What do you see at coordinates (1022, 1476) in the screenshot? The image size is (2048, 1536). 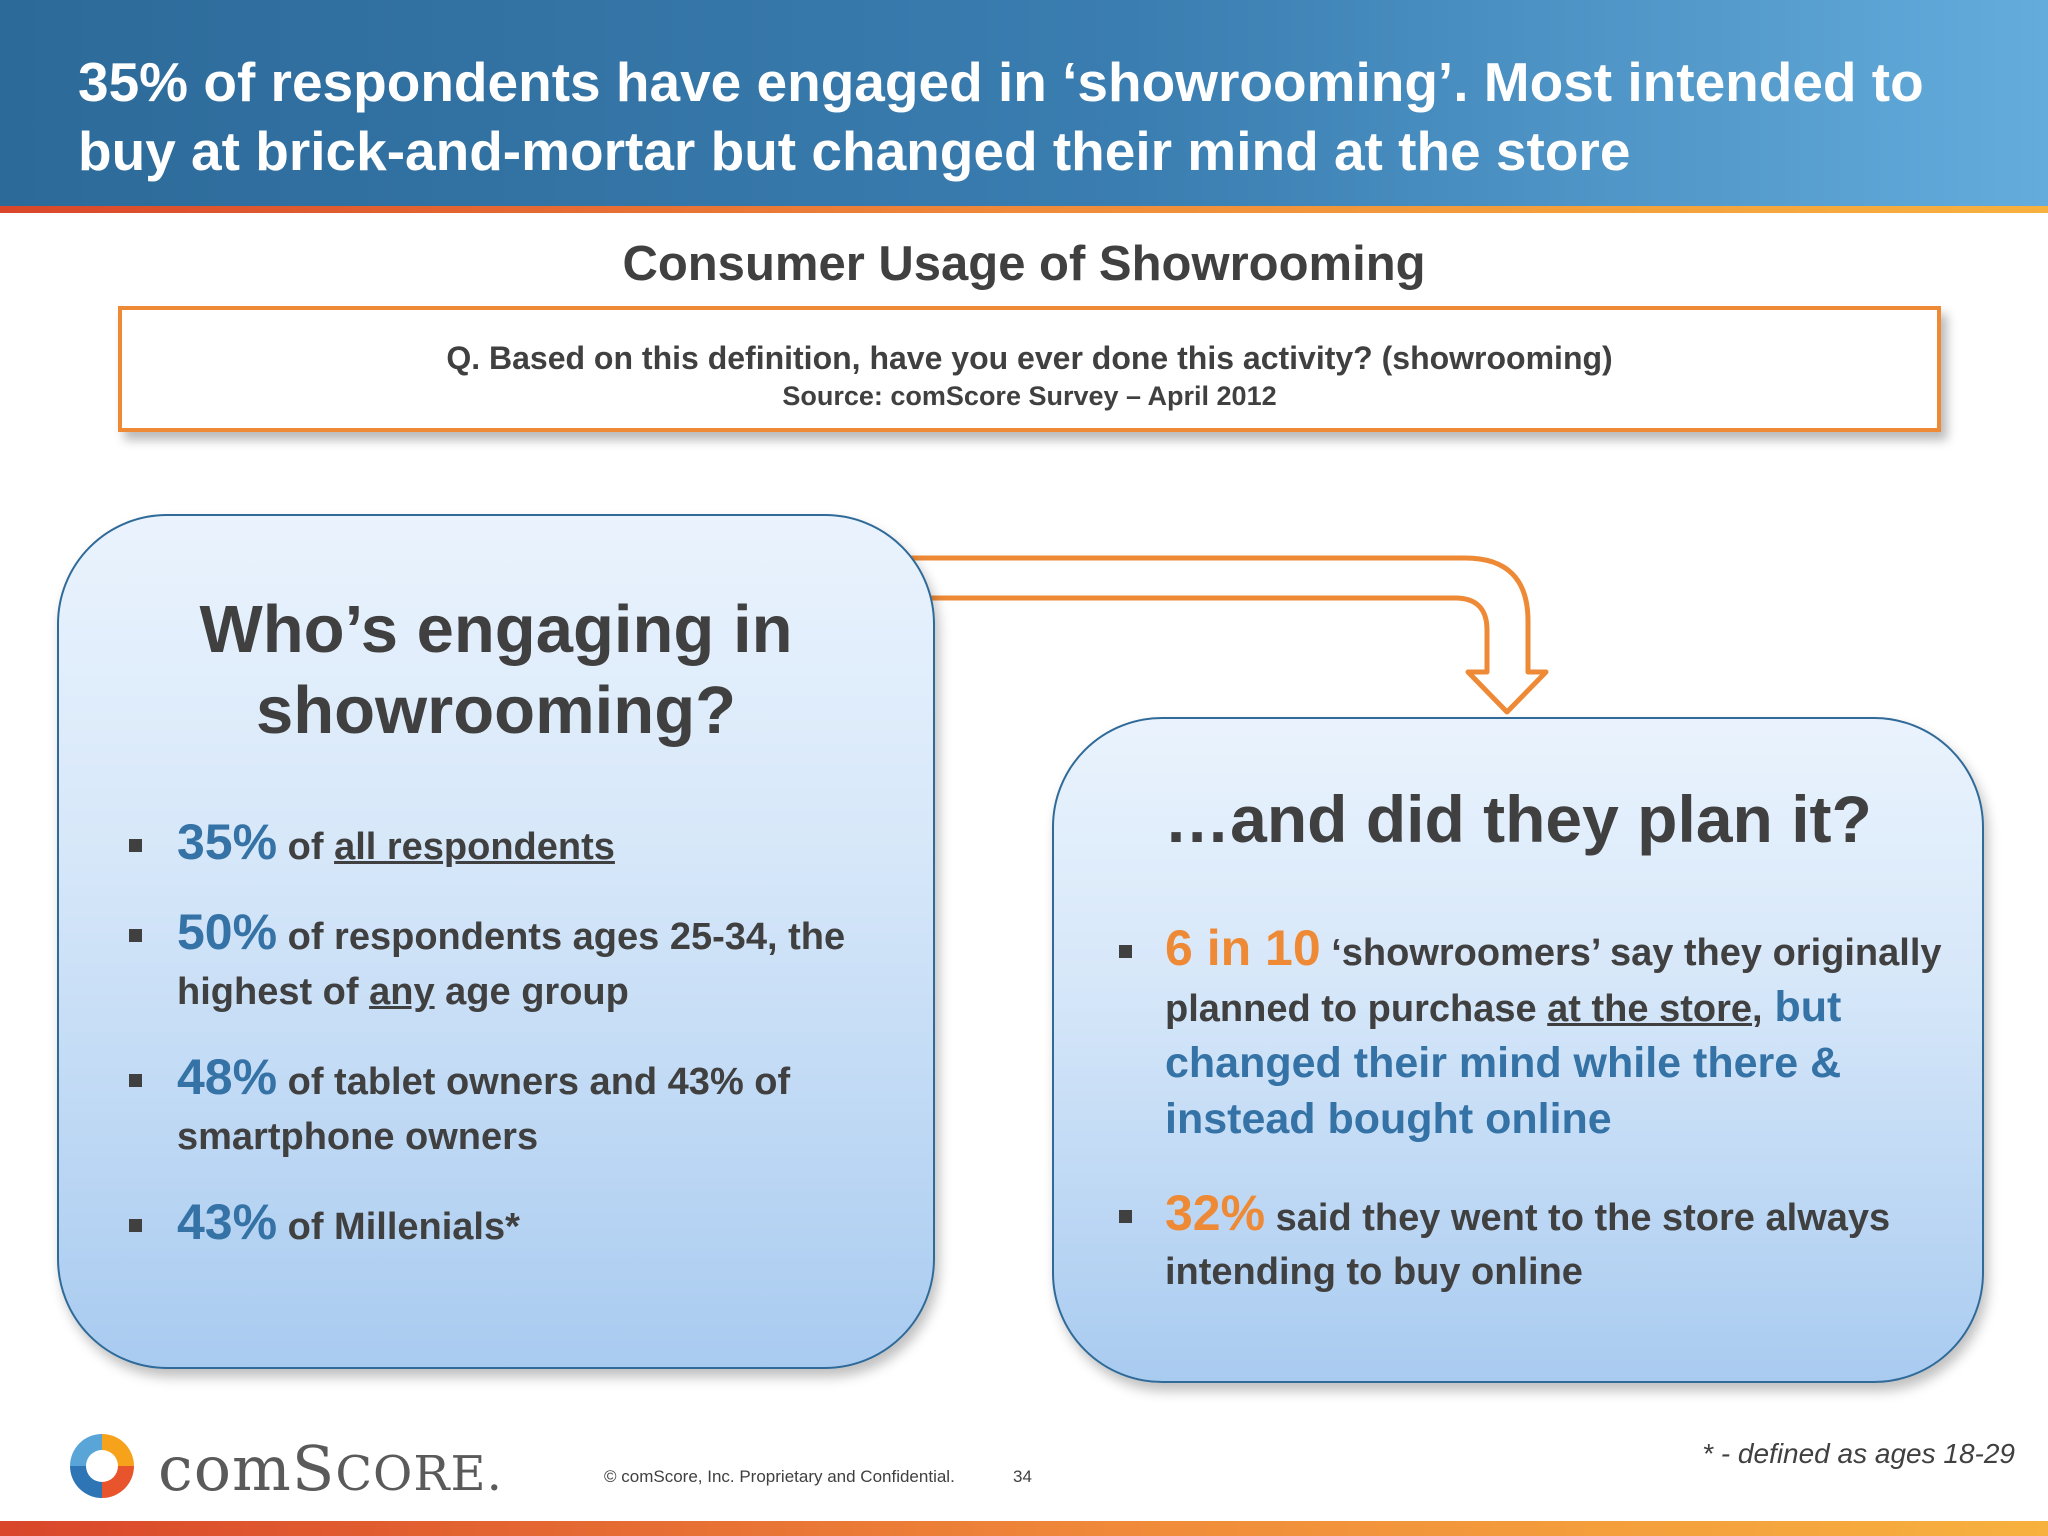 I see `page-number: 34` at bounding box center [1022, 1476].